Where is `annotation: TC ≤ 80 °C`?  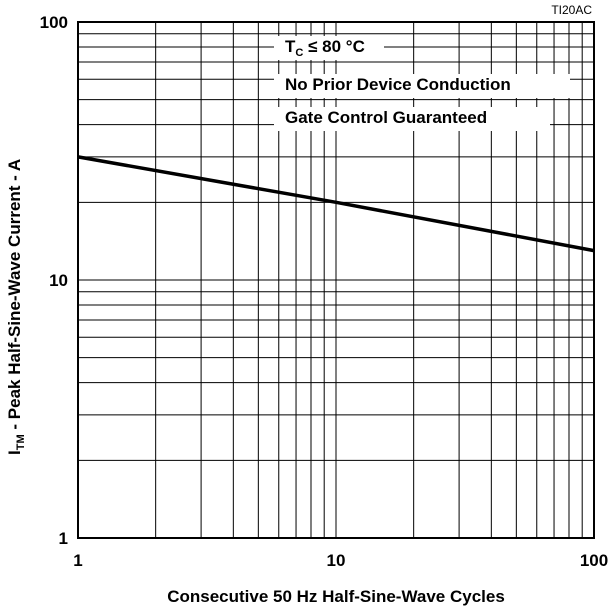
annotation: TC ≤ 80 °C is located at coordinates (325, 48).